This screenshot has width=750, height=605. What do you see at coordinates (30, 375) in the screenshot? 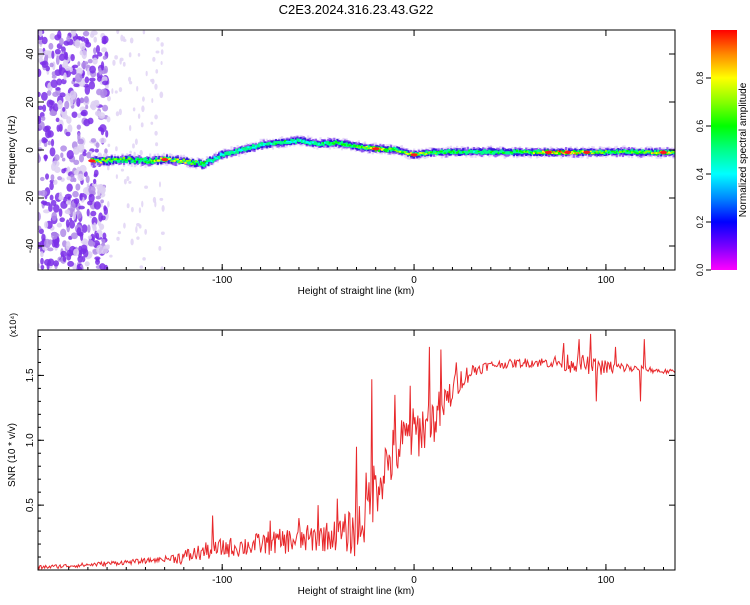
I see `y-tick-label: 1.5` at bounding box center [30, 375].